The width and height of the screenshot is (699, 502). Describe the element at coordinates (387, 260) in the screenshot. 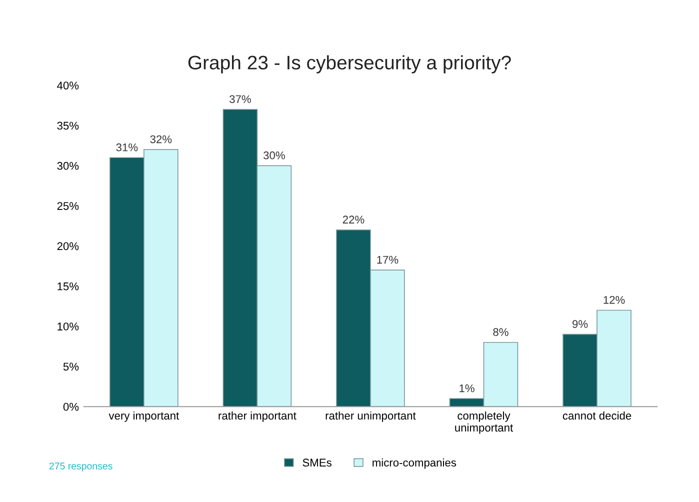

I see `data-label: 17%` at that location.